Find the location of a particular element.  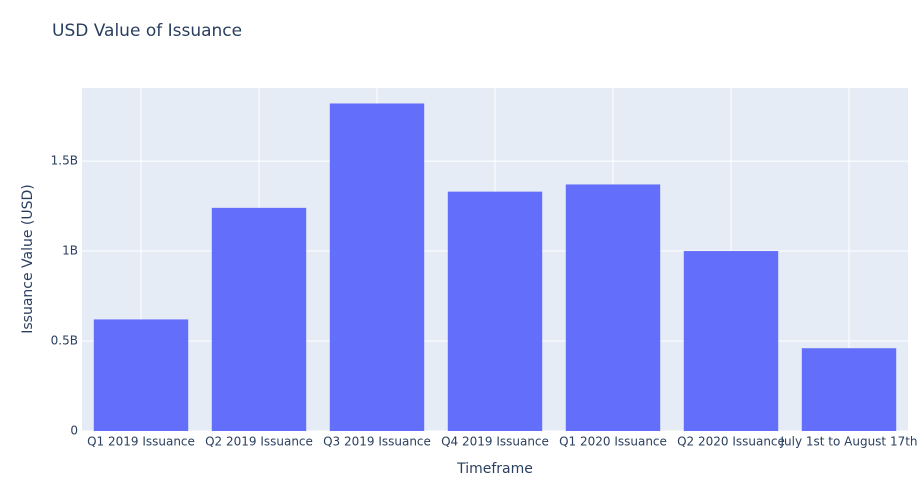

x-tick-label: Q4 2019 Issuance is located at coordinates (495, 442).